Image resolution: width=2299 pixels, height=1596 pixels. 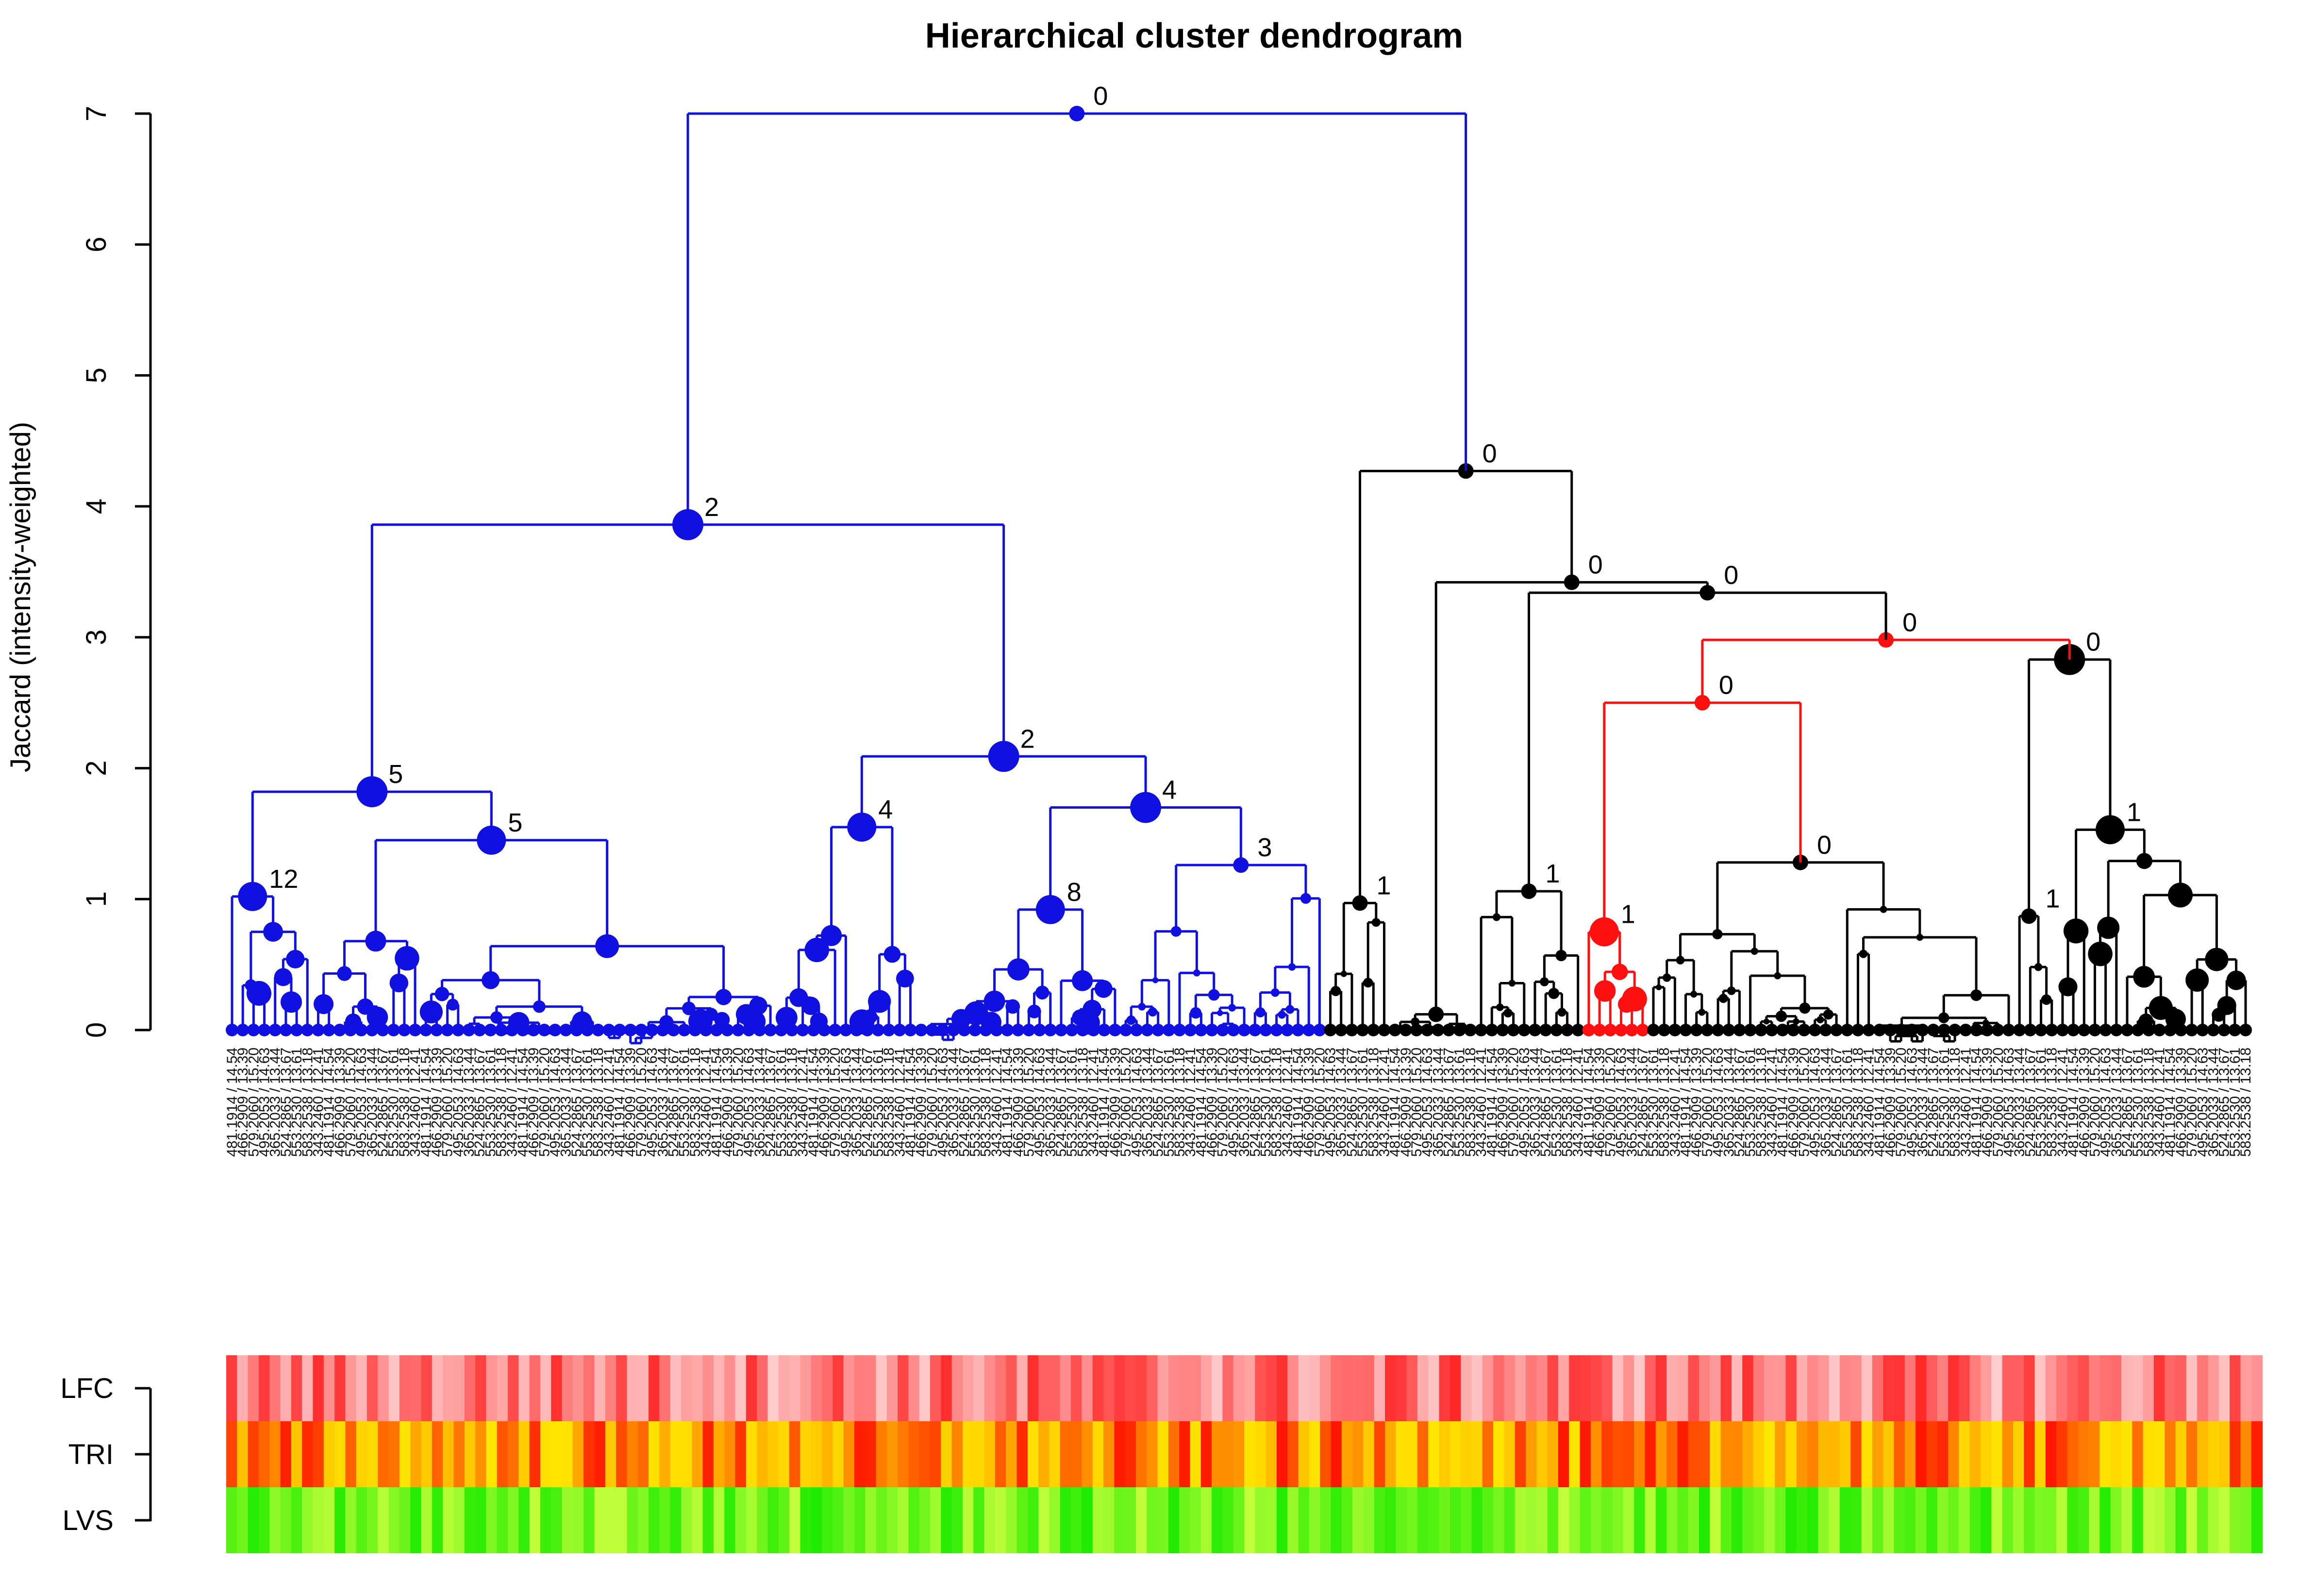 What do you see at coordinates (97, 1030) in the screenshot?
I see `y-tick-label: 0` at bounding box center [97, 1030].